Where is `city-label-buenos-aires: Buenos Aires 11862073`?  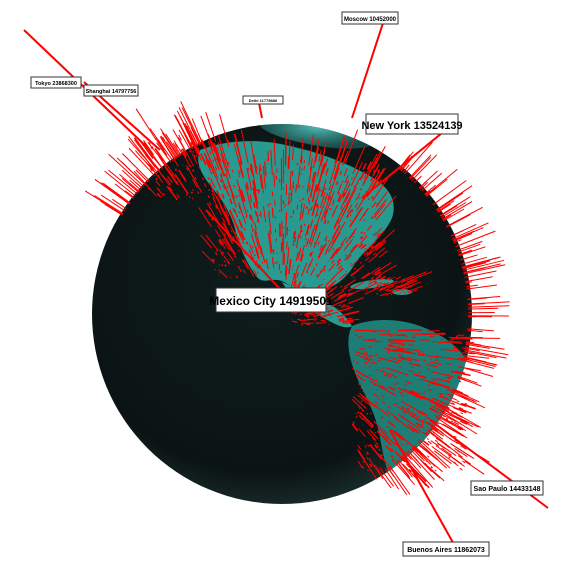 city-label-buenos-aires: Buenos Aires 11862073 is located at coordinates (446, 549).